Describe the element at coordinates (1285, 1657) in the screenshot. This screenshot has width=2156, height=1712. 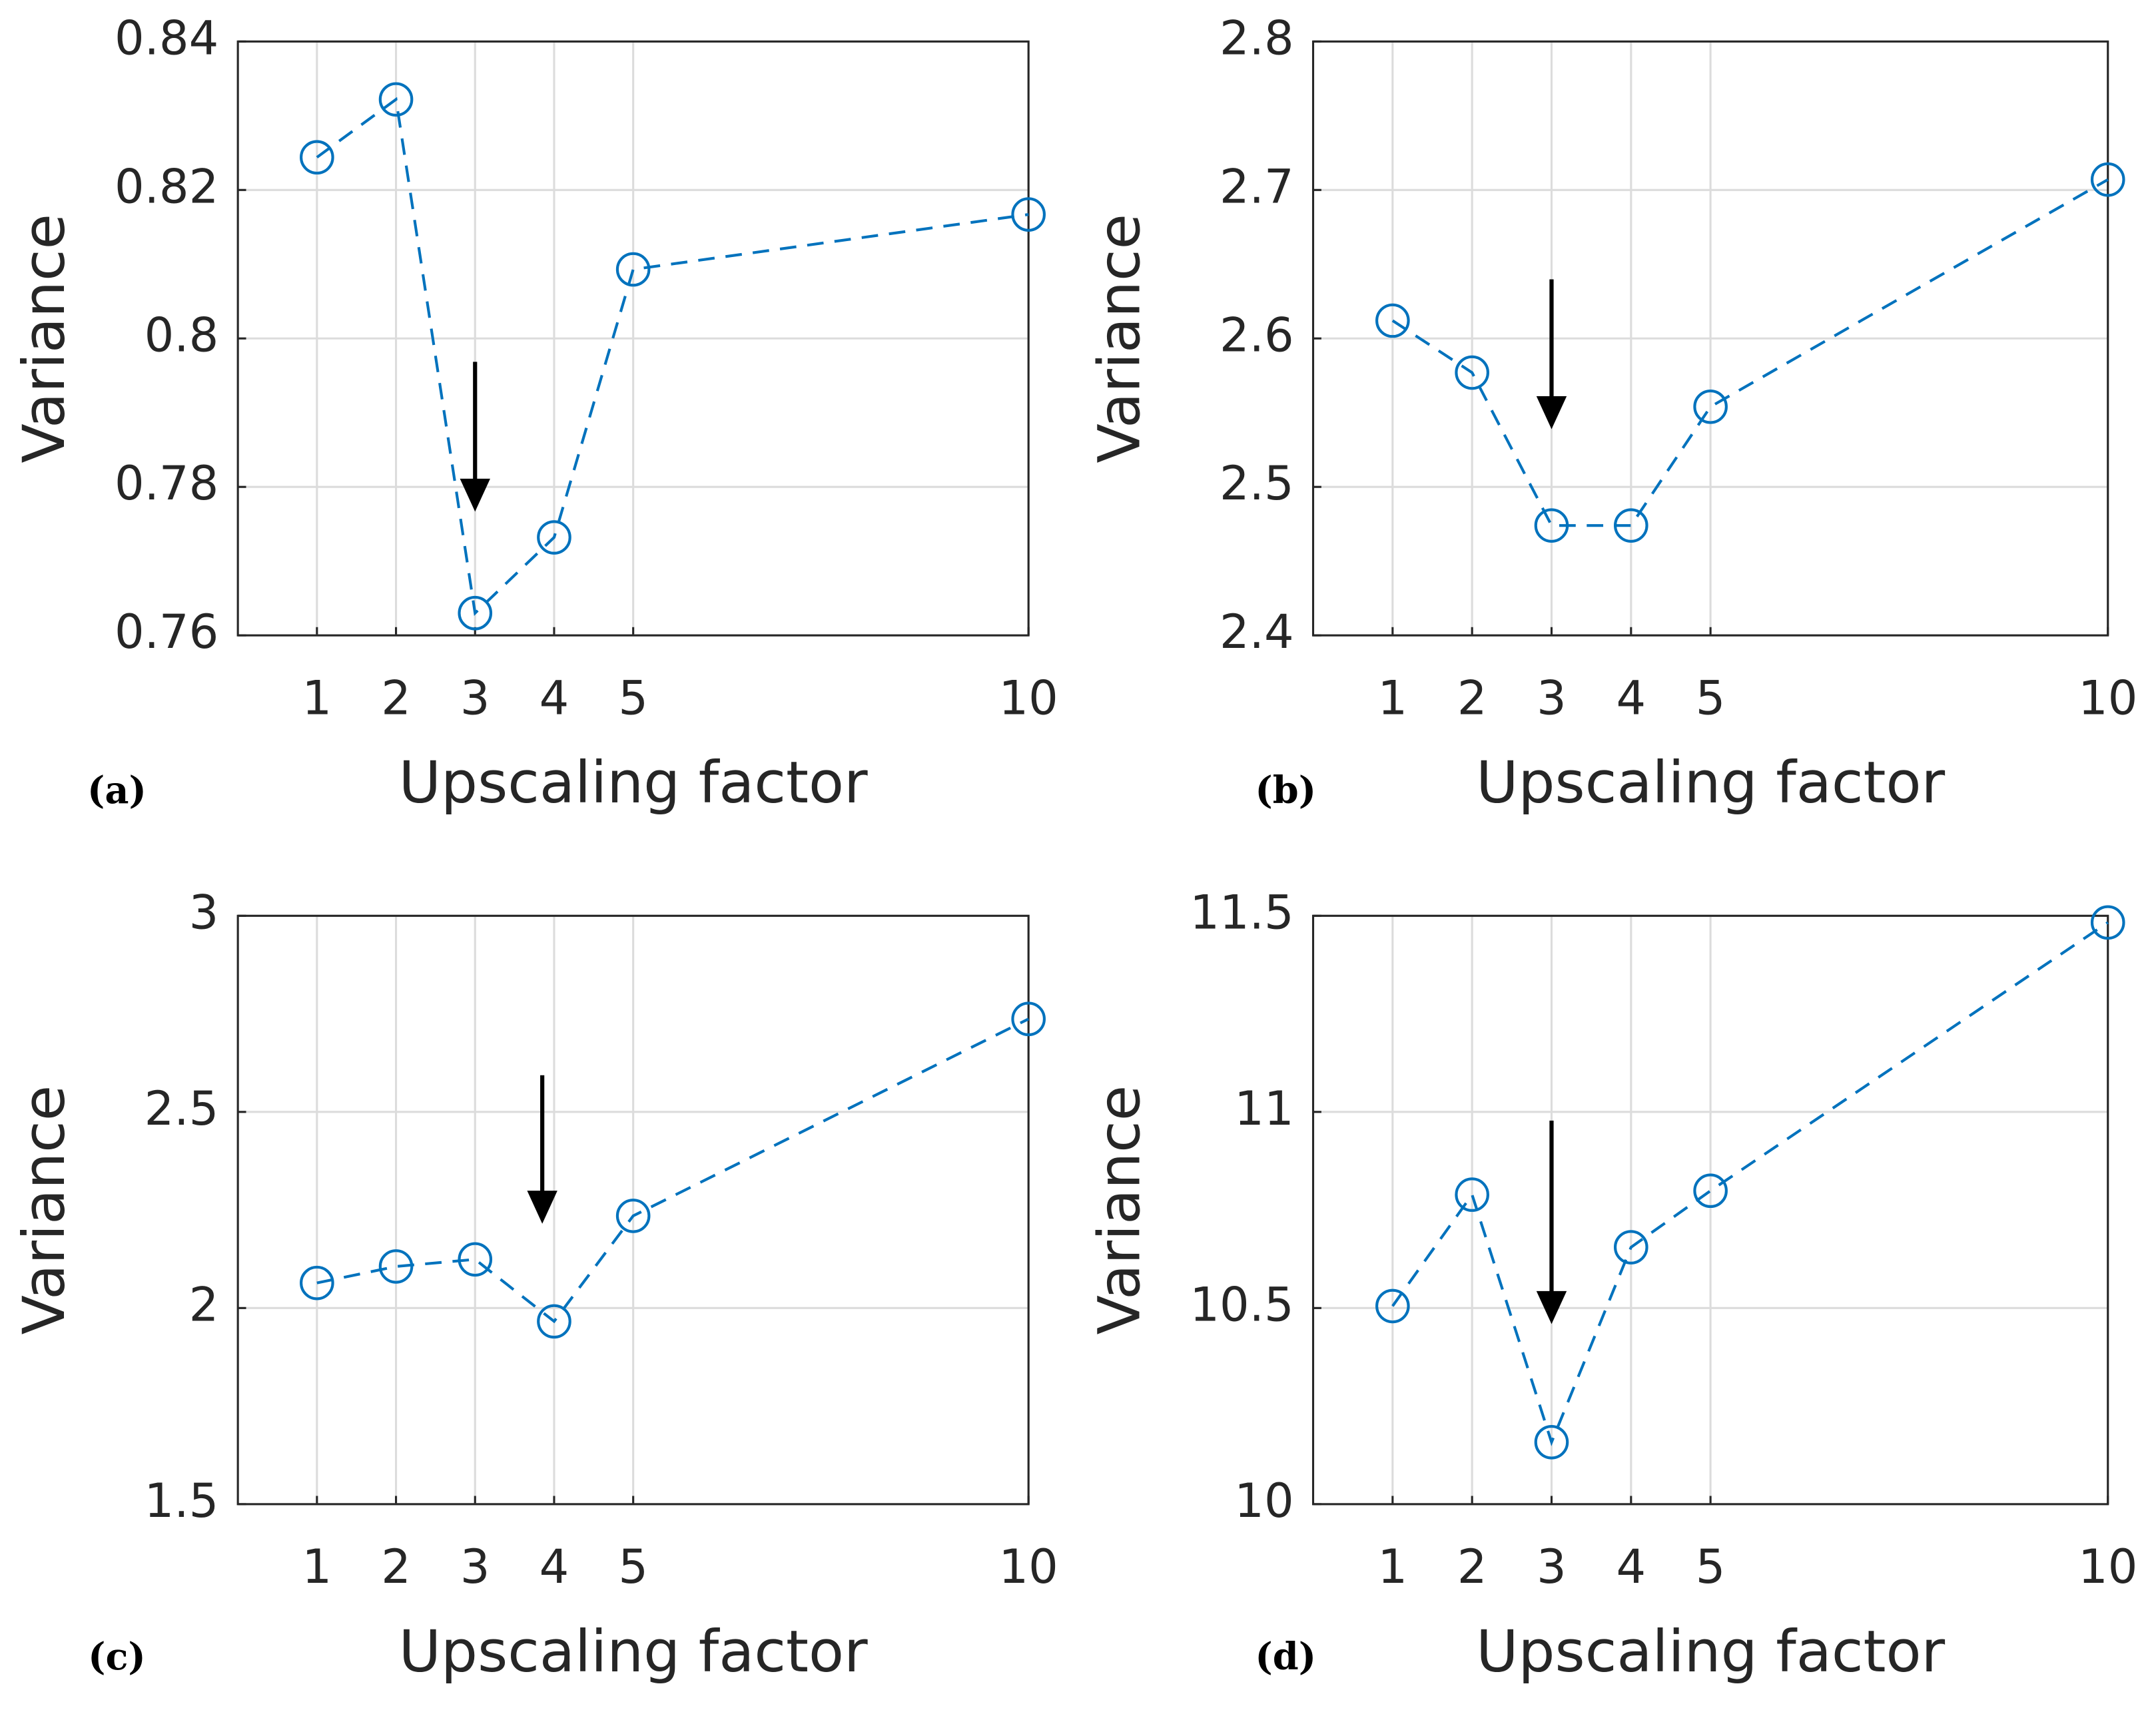
I see `panel-label: (d)` at that location.